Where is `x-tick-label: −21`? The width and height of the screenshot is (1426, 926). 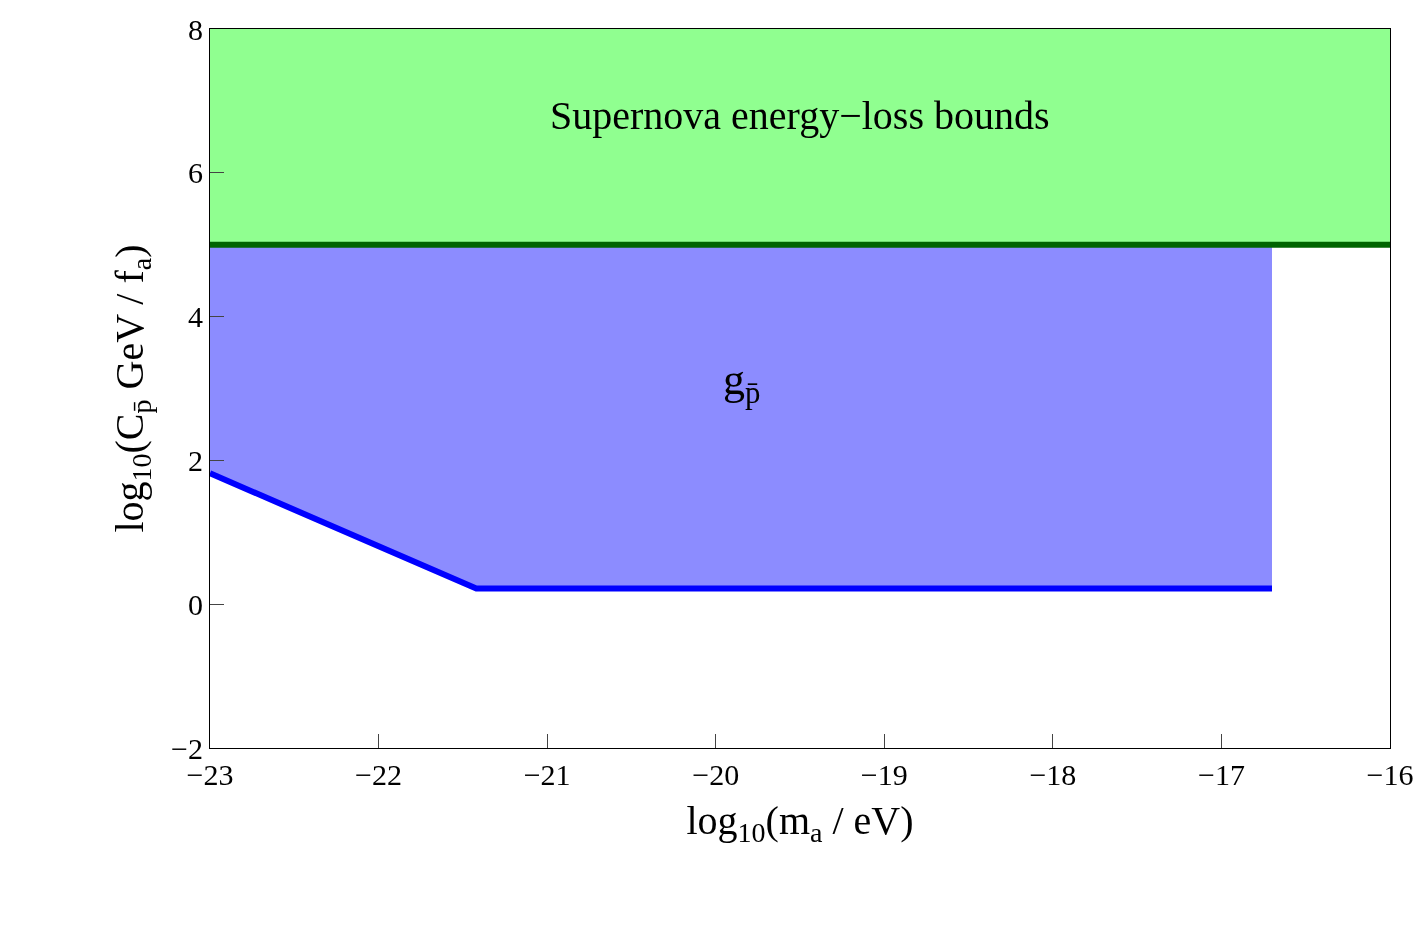
x-tick-label: −21 is located at coordinates (547, 774).